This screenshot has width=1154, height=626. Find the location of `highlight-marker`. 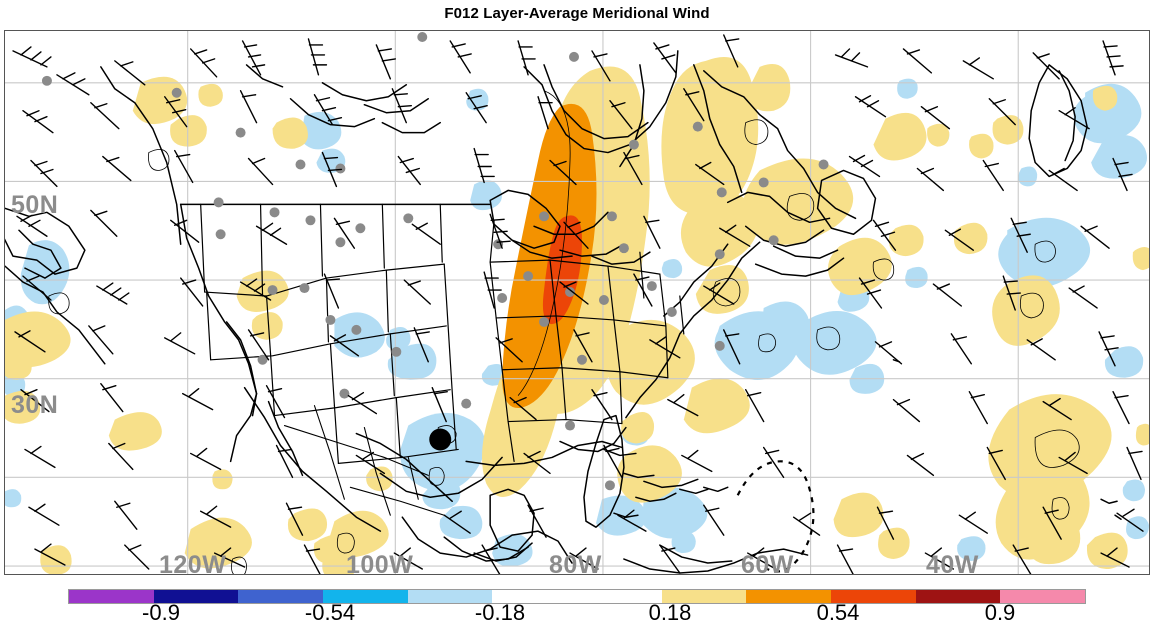

highlight-marker is located at coordinates (440, 439).